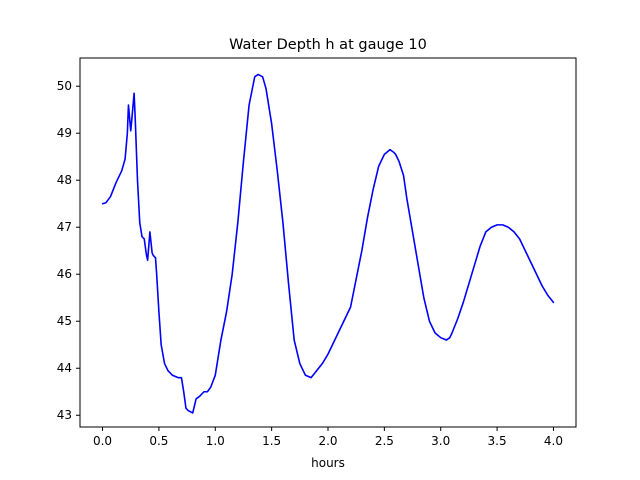 The height and width of the screenshot is (480, 640). What do you see at coordinates (328, 463) in the screenshot?
I see `x-axis-label: hours` at bounding box center [328, 463].